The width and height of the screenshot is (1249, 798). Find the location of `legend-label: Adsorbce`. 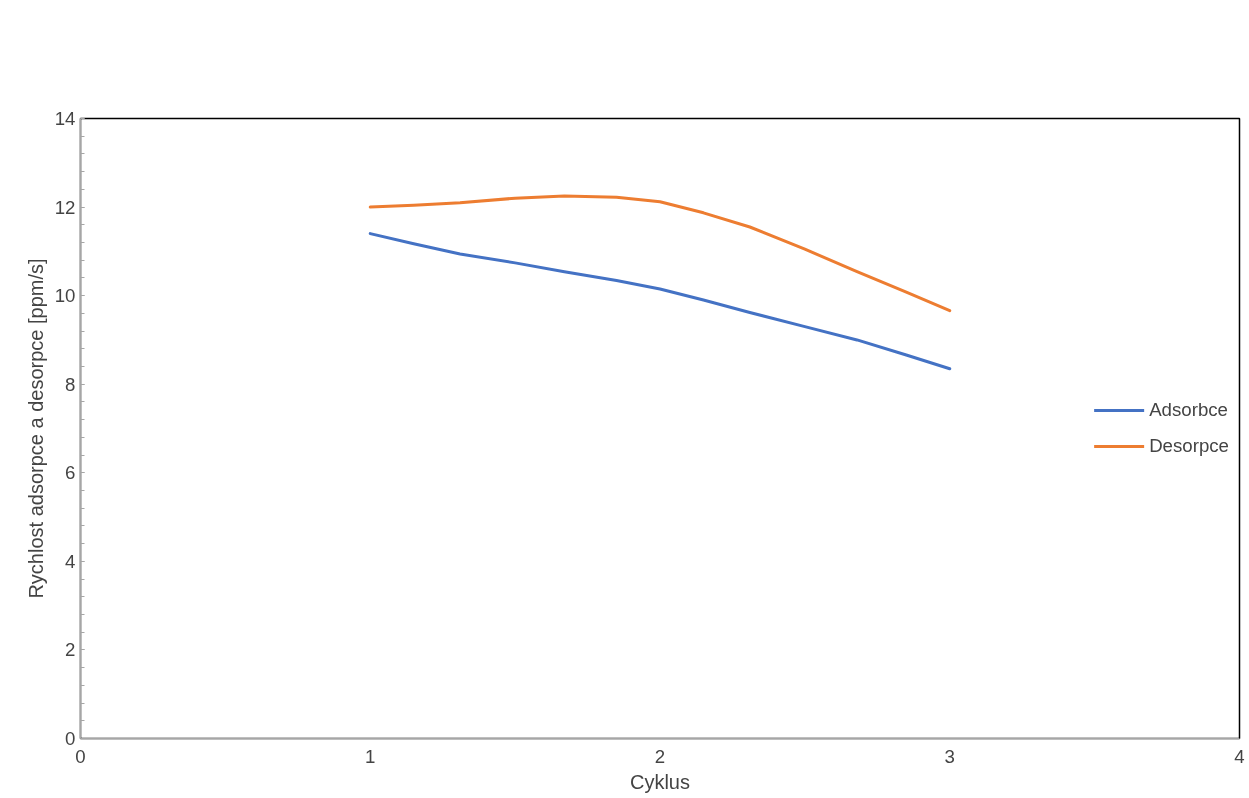

legend-label: Adsorbce is located at coordinates (1188, 410).